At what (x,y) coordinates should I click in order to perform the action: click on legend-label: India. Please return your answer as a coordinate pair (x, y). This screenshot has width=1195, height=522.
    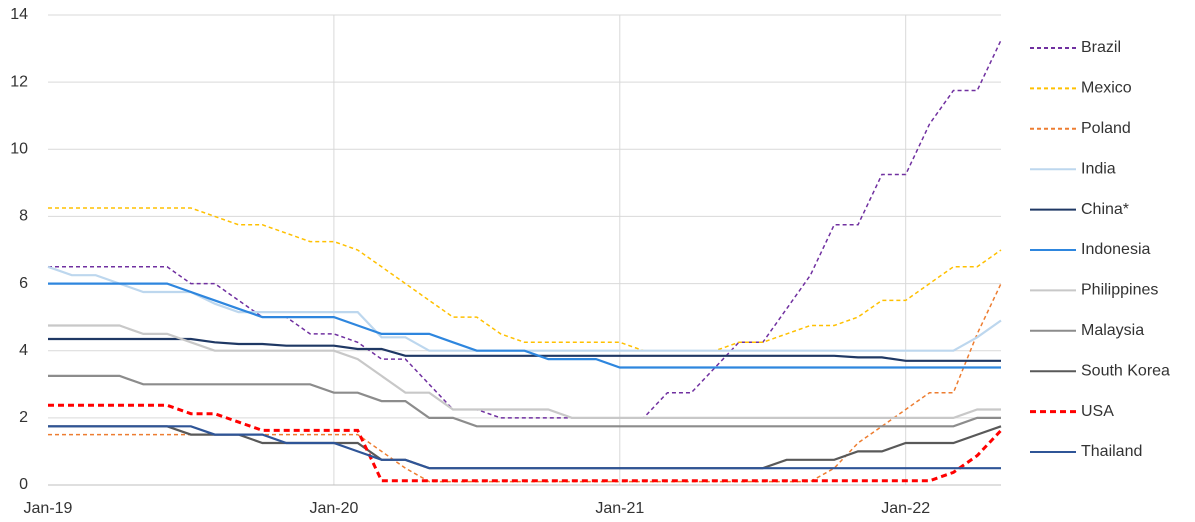
    Looking at the image, I should click on (1098, 168).